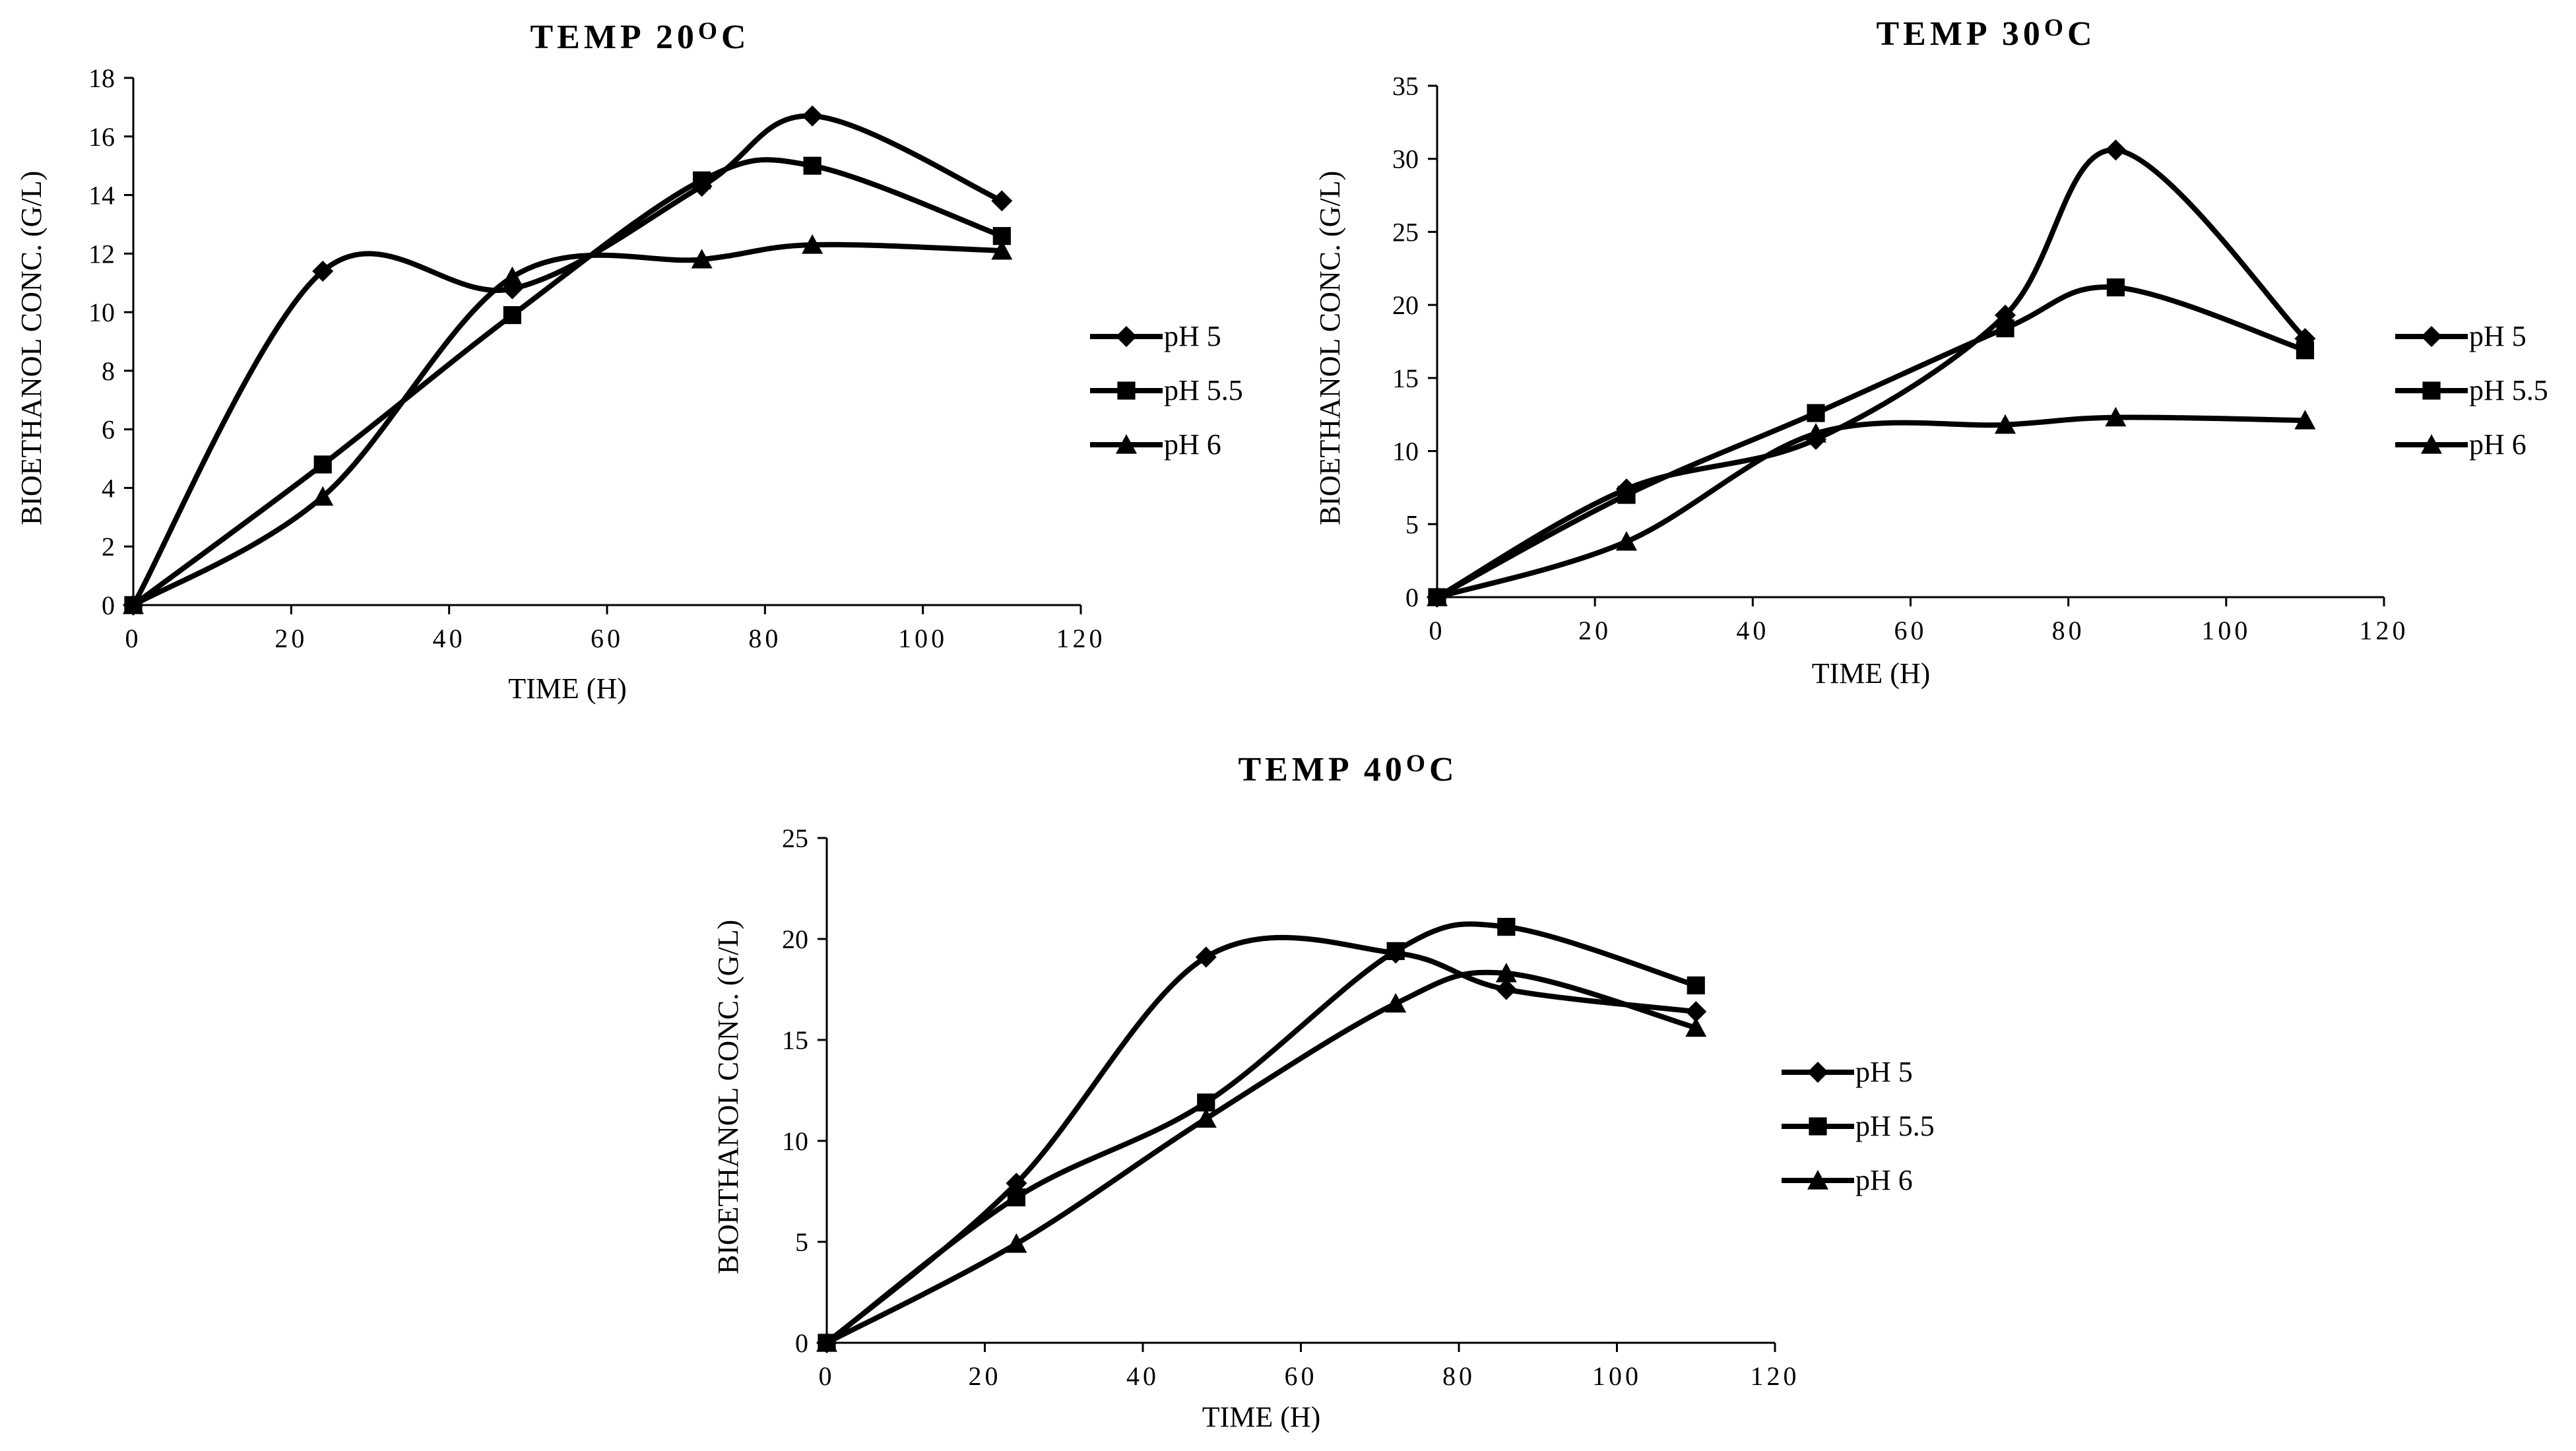 The width and height of the screenshot is (2576, 1451). I want to click on y-tick-label: 18, so click(102, 78).